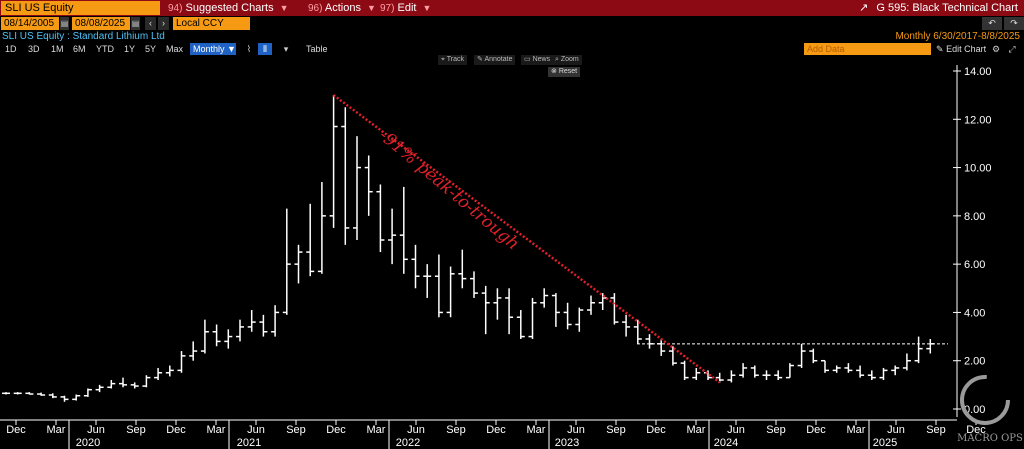 This screenshot has height=449, width=1024. I want to click on security-name: SLI US Equity : Standard Lithium Ltd, so click(83, 36).